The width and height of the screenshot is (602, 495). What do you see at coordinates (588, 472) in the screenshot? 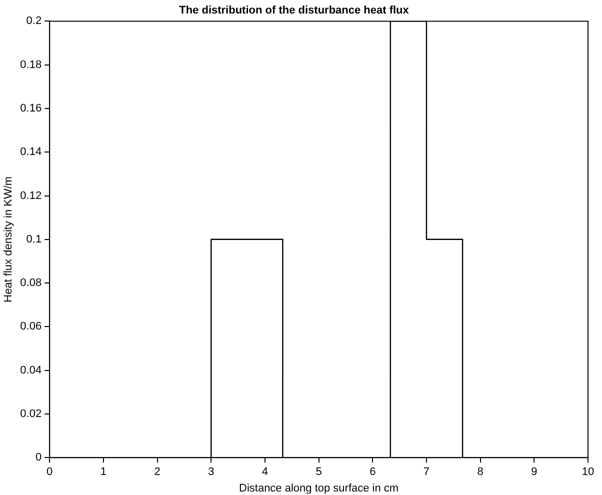
I see `x-tick-label: 10` at bounding box center [588, 472].